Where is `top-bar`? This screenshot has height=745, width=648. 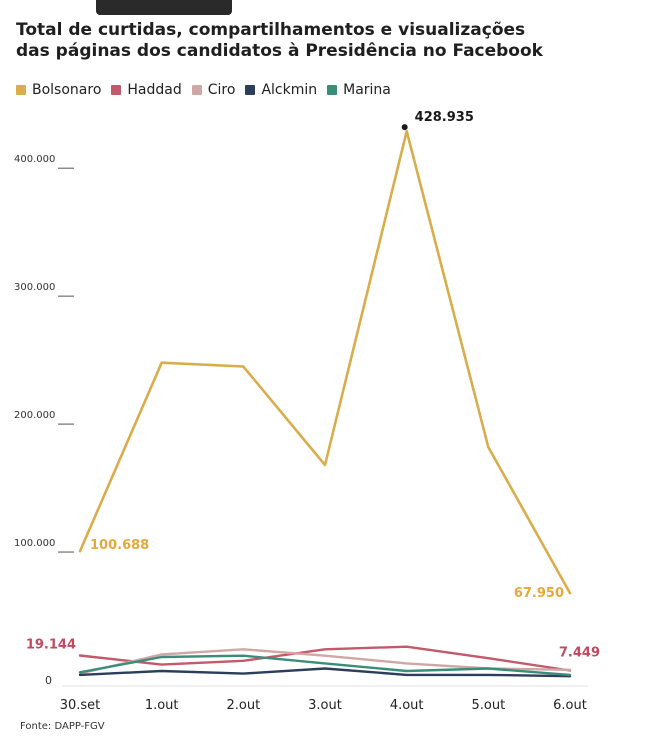
top-bar is located at coordinates (164, 7).